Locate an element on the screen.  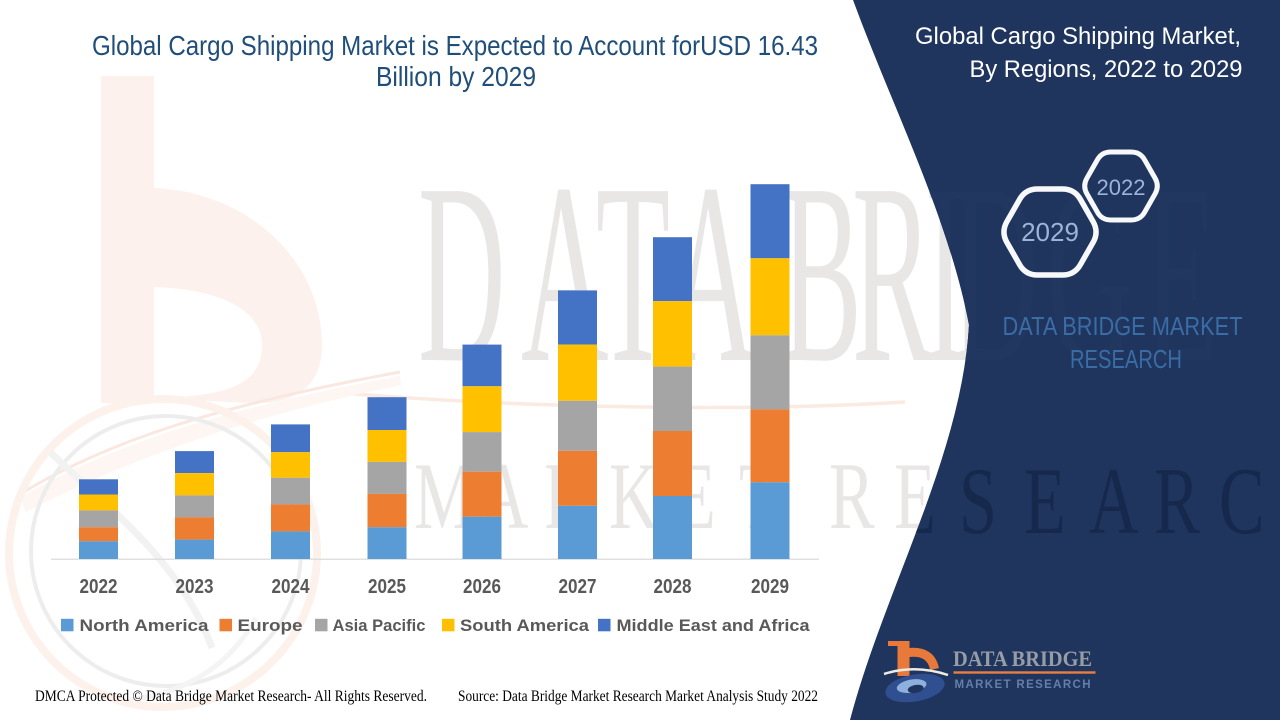
svg-text: B is located at coordinates (821, 273).